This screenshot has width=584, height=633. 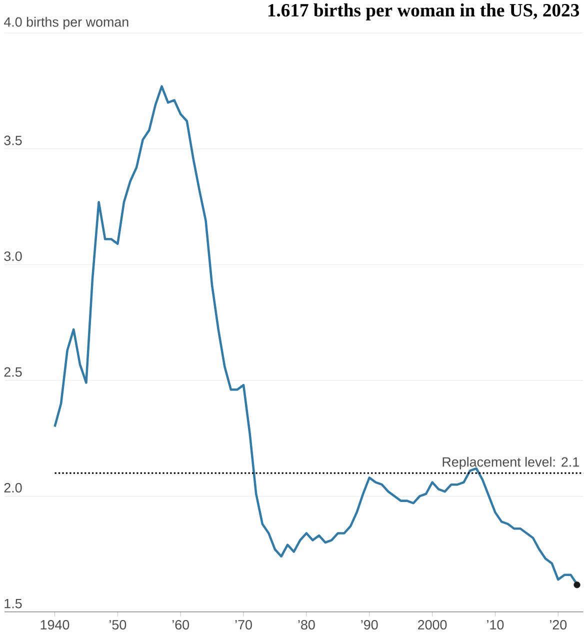 What do you see at coordinates (13, 372) in the screenshot?
I see `y-tick-label: 2.5` at bounding box center [13, 372].